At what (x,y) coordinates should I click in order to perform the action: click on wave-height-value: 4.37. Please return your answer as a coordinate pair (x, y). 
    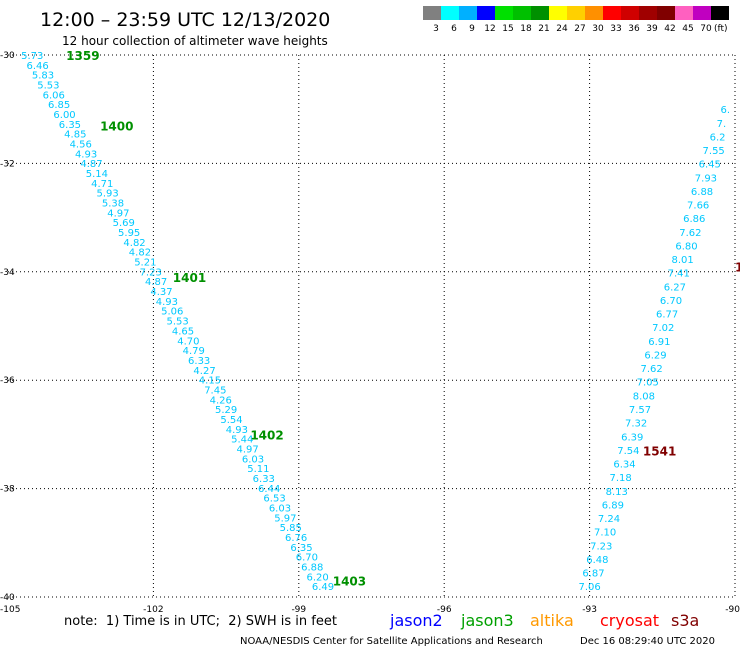
    Looking at the image, I should click on (161, 292).